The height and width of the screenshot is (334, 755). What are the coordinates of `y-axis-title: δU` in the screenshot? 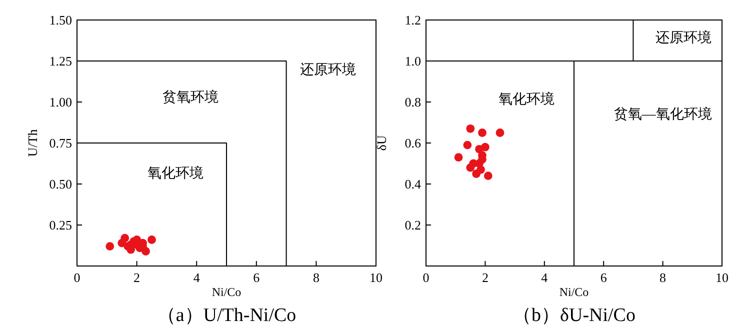 It's located at (381, 142).